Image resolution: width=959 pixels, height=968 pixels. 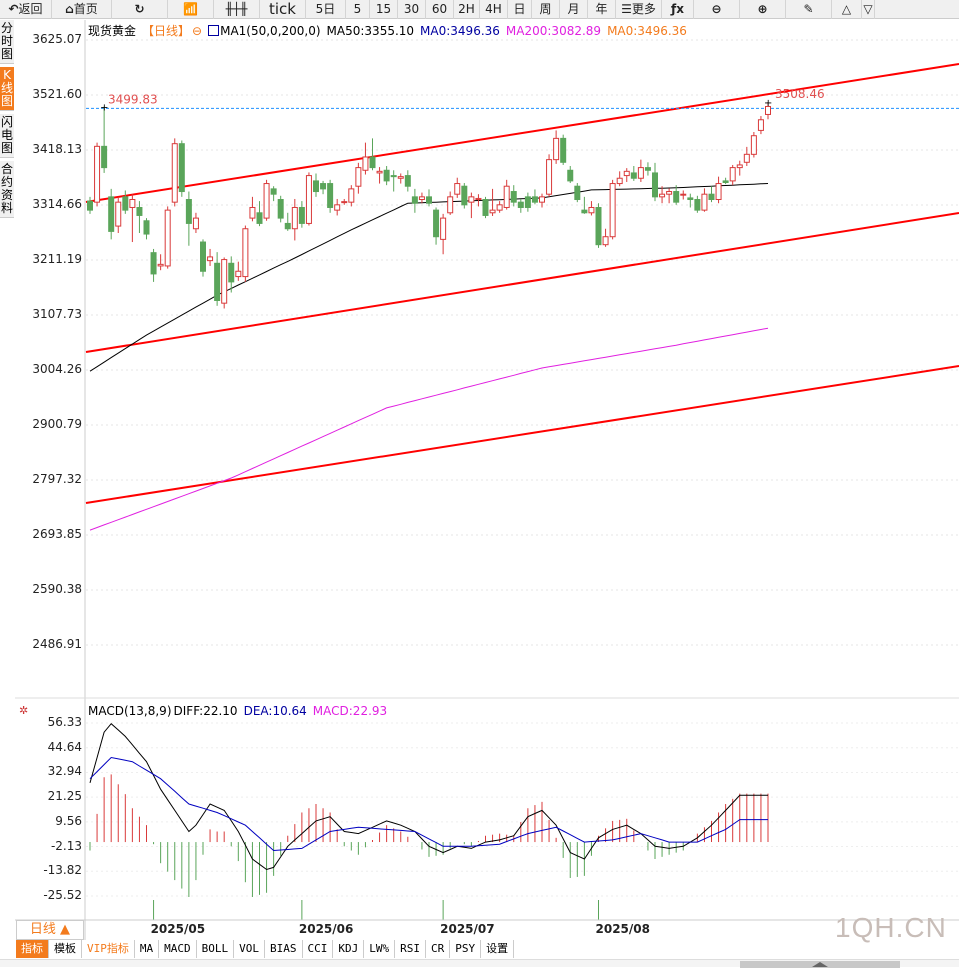 What do you see at coordinates (7, 42) in the screenshot?
I see `sidebar-tab-0: 分时图` at bounding box center [7, 42].